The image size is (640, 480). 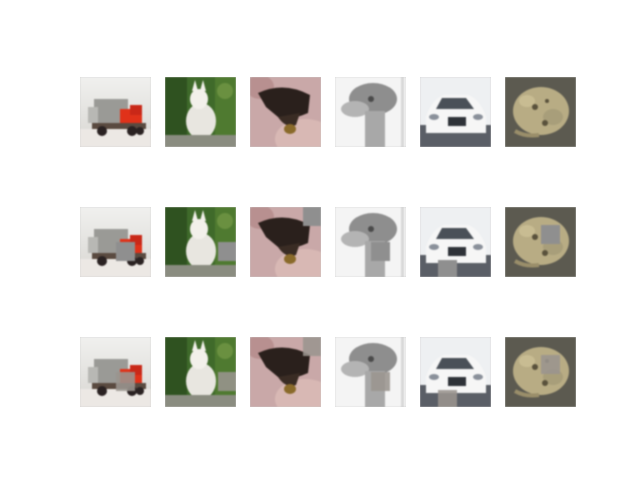 I want to click on original-white-car, so click(x=455, y=112).